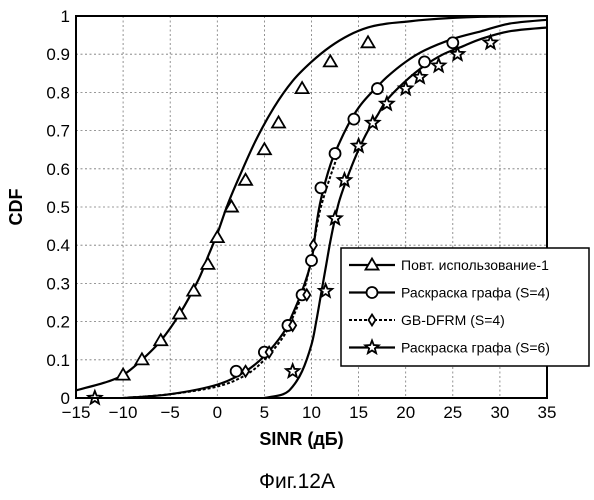  What do you see at coordinates (453, 320) in the screenshot?
I see `legend-label: GB-DFRM (S=4)` at bounding box center [453, 320].